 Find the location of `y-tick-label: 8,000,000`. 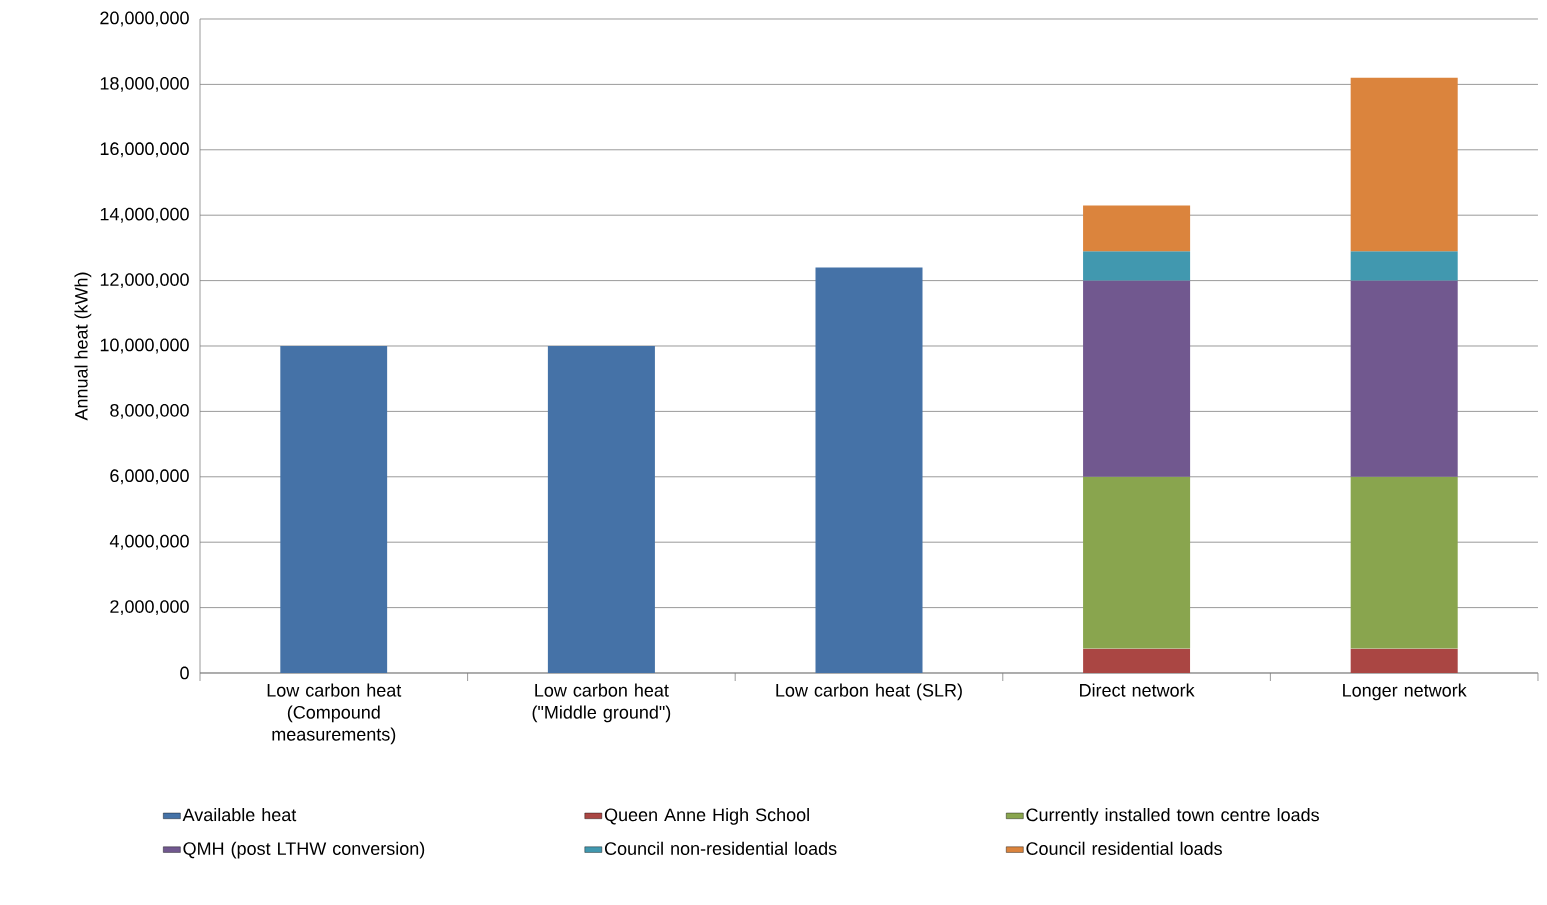

y-tick-label: 8,000,000 is located at coordinates (149, 411).